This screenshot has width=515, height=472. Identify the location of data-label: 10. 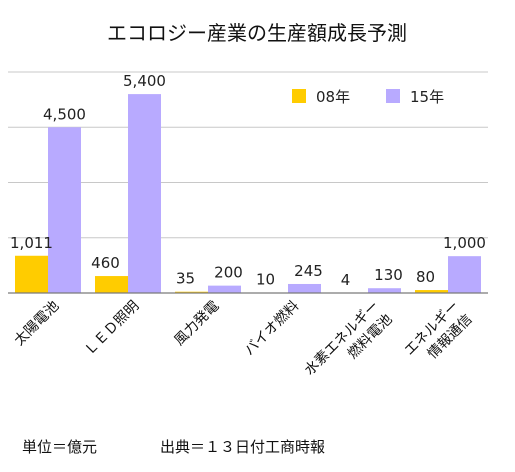
(265, 280).